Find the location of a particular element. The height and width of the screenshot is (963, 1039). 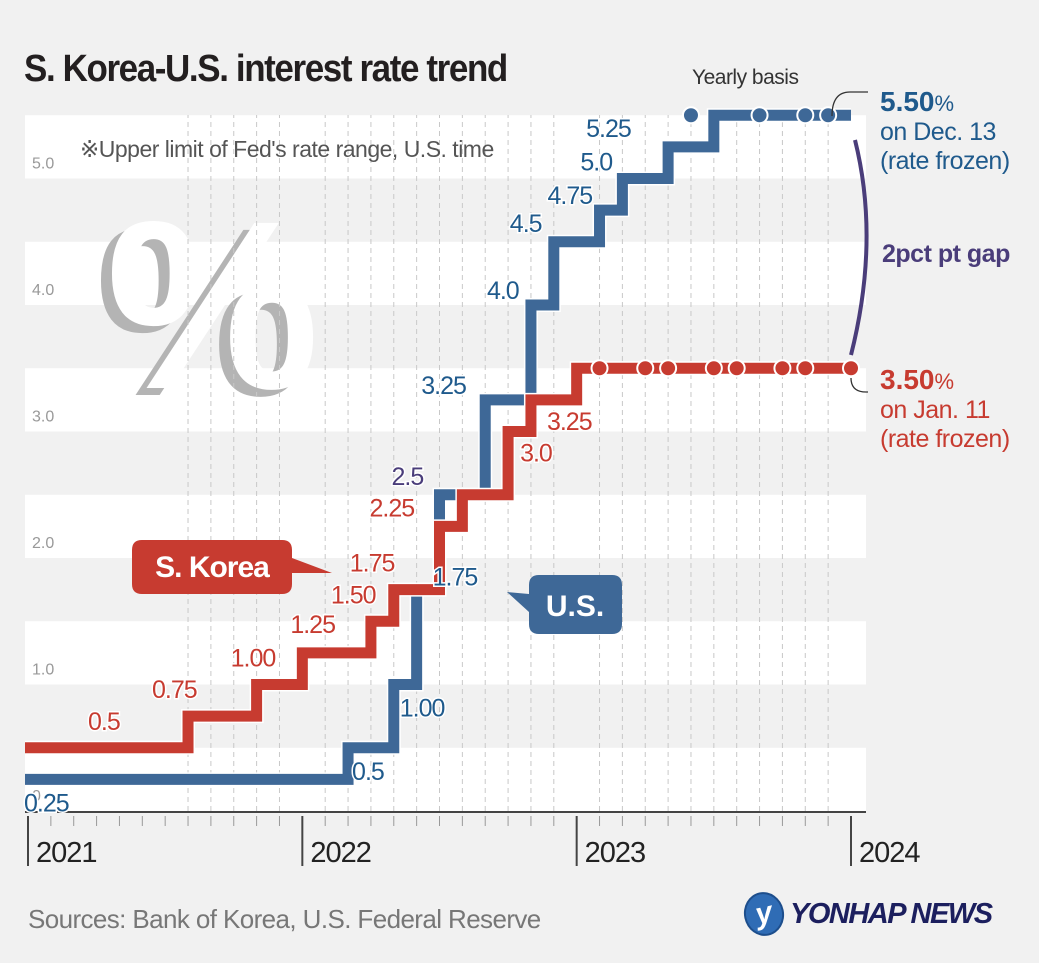

data-label: 1.50 is located at coordinates (353, 595).